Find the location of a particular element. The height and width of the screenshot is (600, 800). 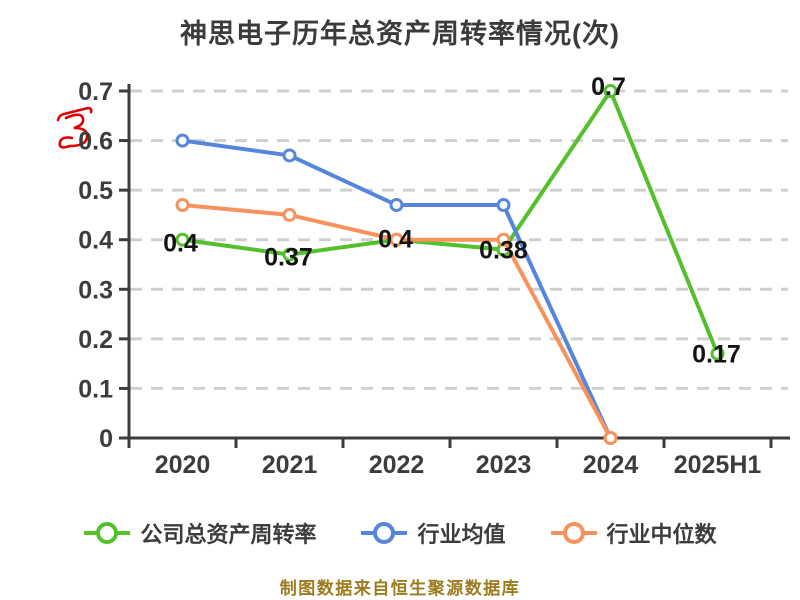

svg-text: 0.3 is located at coordinates (95, 290).